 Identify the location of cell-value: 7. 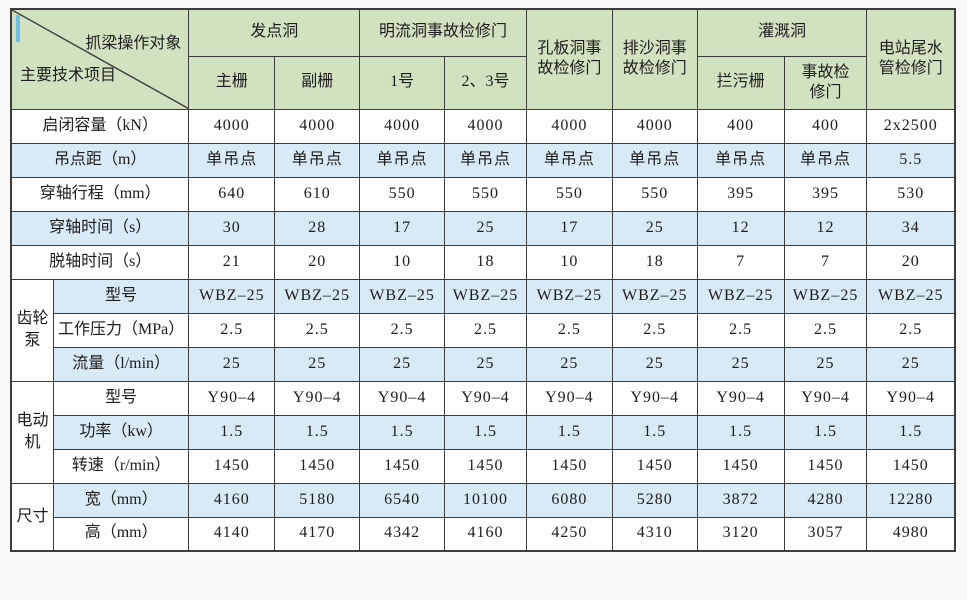
(825, 262).